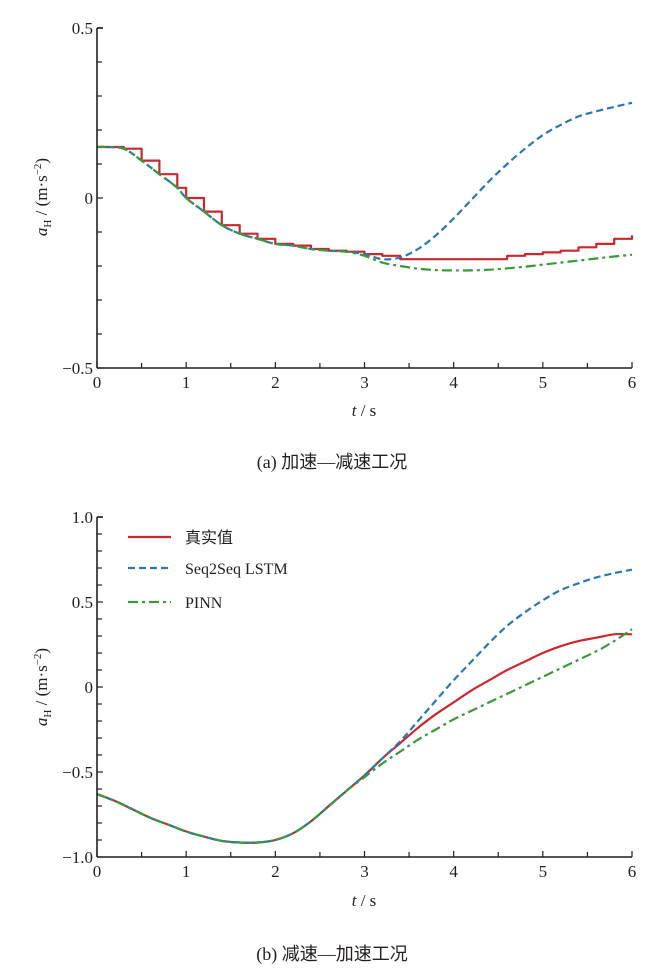 This screenshot has height=977, width=663. What do you see at coordinates (77, 368) in the screenshot?
I see `chart-a-y-tick-label: −0.5` at bounding box center [77, 368].